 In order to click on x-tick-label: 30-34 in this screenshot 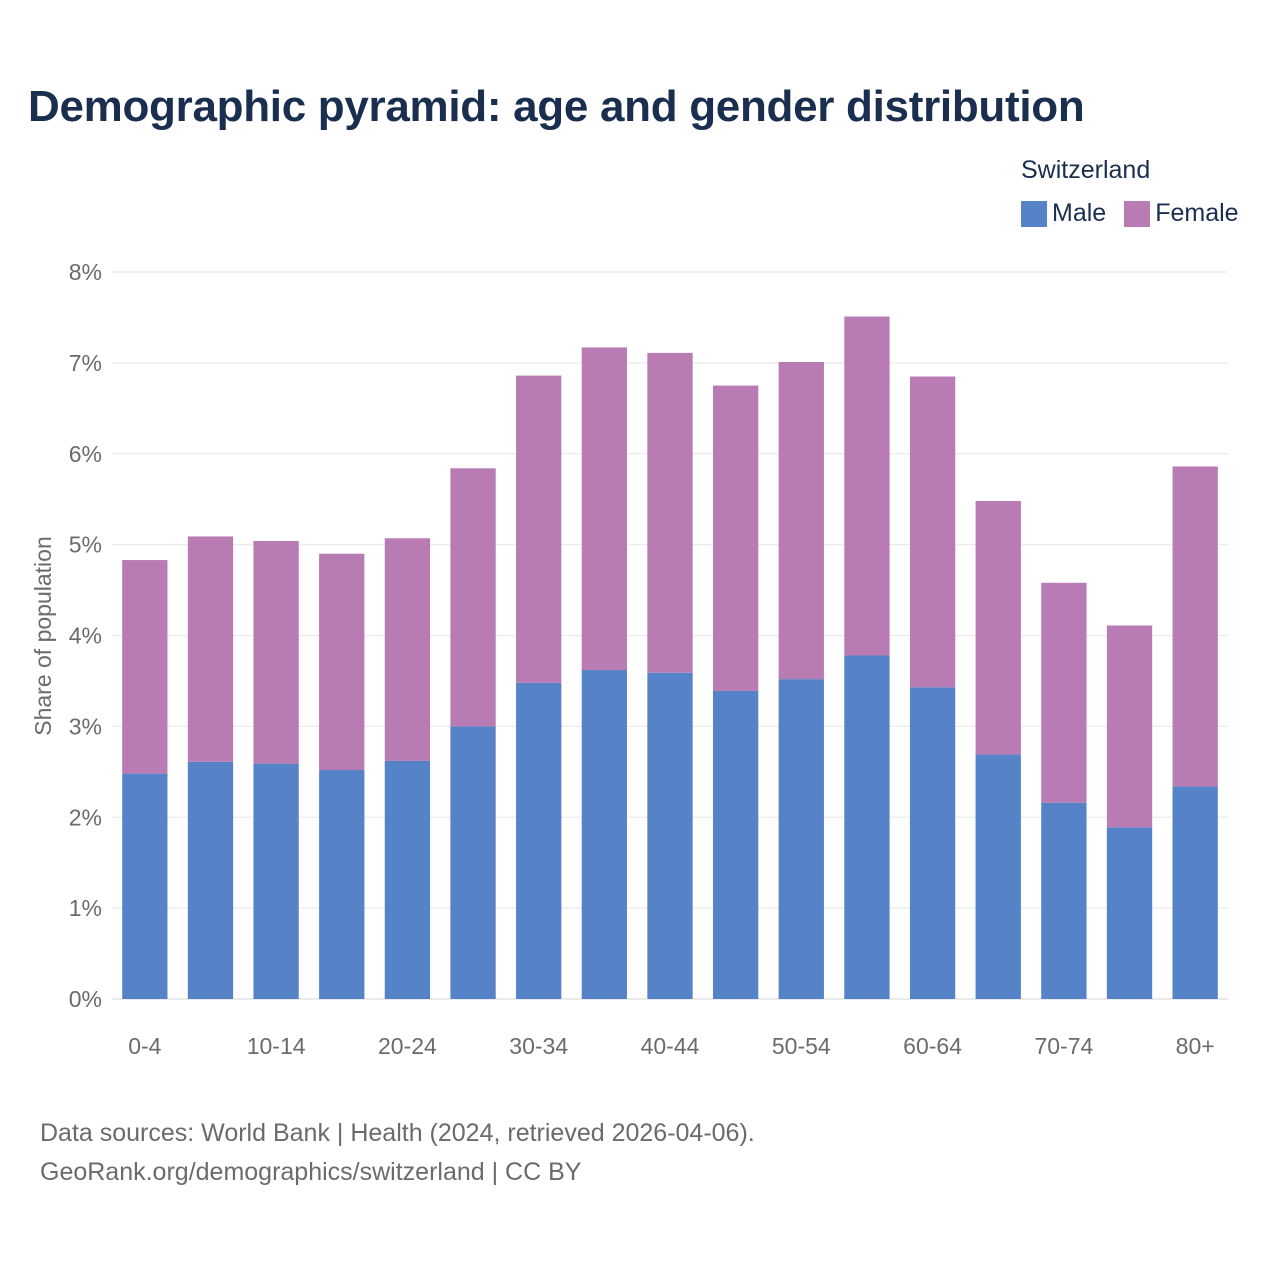, I will do `click(538, 1046)`.